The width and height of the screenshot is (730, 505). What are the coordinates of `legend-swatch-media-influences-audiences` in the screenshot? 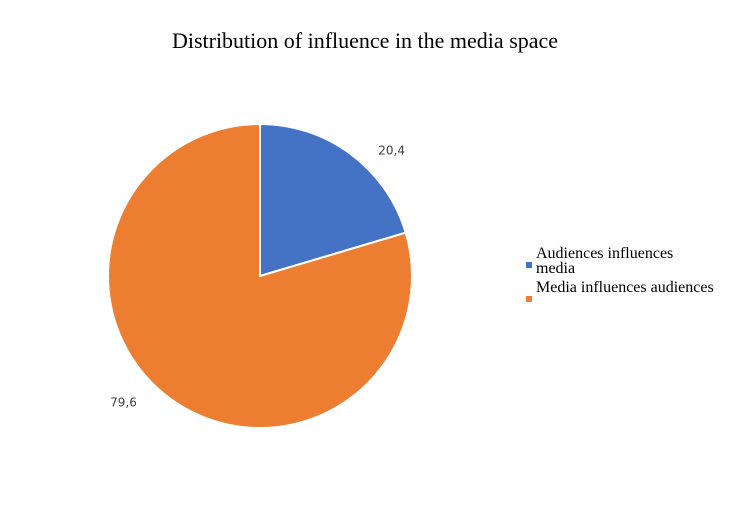 It's located at (529, 299).